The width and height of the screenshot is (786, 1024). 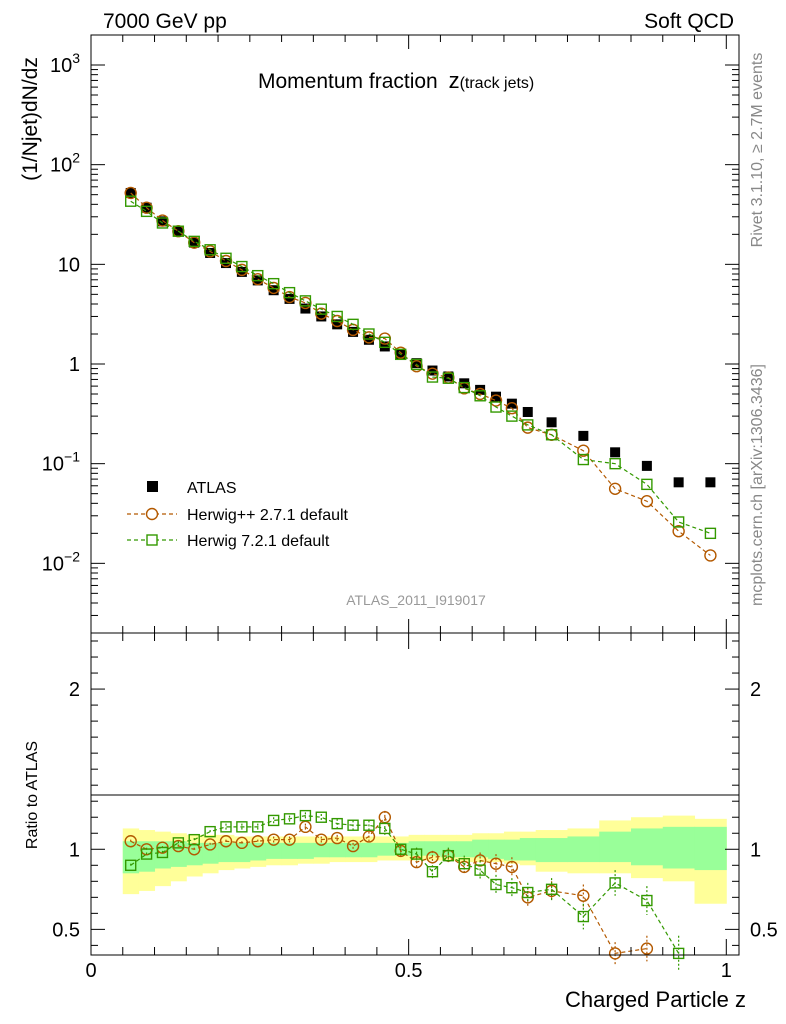 I want to click on main-y-tick-exponent: 3, so click(x=76, y=58).